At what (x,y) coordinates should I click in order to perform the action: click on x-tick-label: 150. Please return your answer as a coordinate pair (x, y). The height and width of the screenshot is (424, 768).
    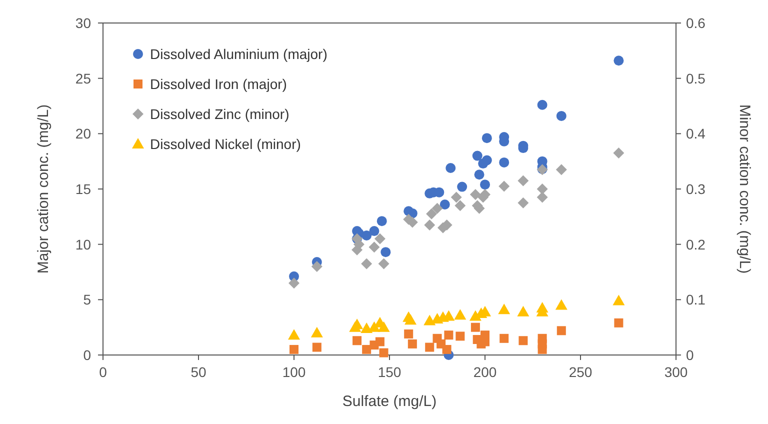
    Looking at the image, I should click on (390, 372).